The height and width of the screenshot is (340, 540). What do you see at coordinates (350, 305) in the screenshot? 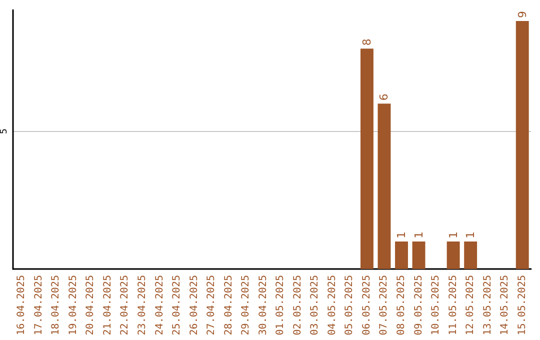
I see `x-tick-label: 05.05.2025` at bounding box center [350, 305].